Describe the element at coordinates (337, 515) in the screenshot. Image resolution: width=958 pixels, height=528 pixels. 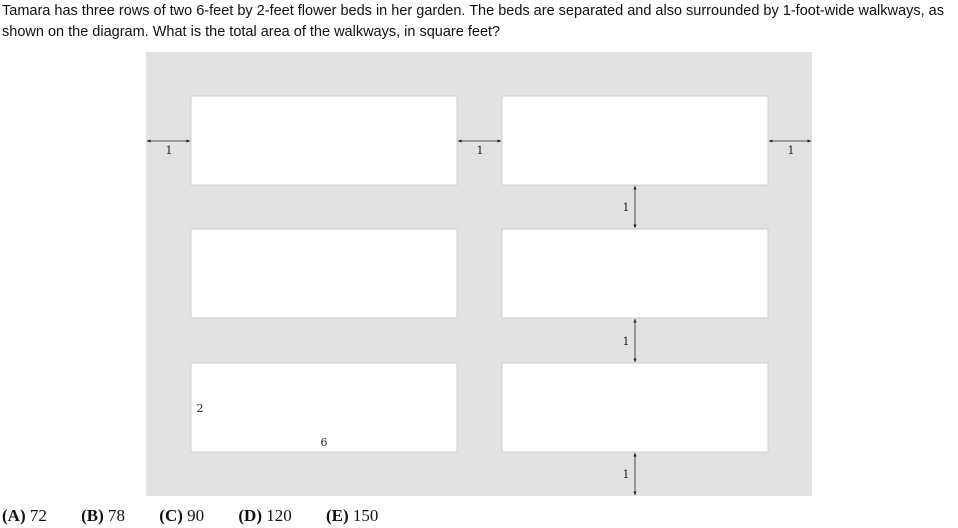
I see `choice-letter: (E)` at that location.